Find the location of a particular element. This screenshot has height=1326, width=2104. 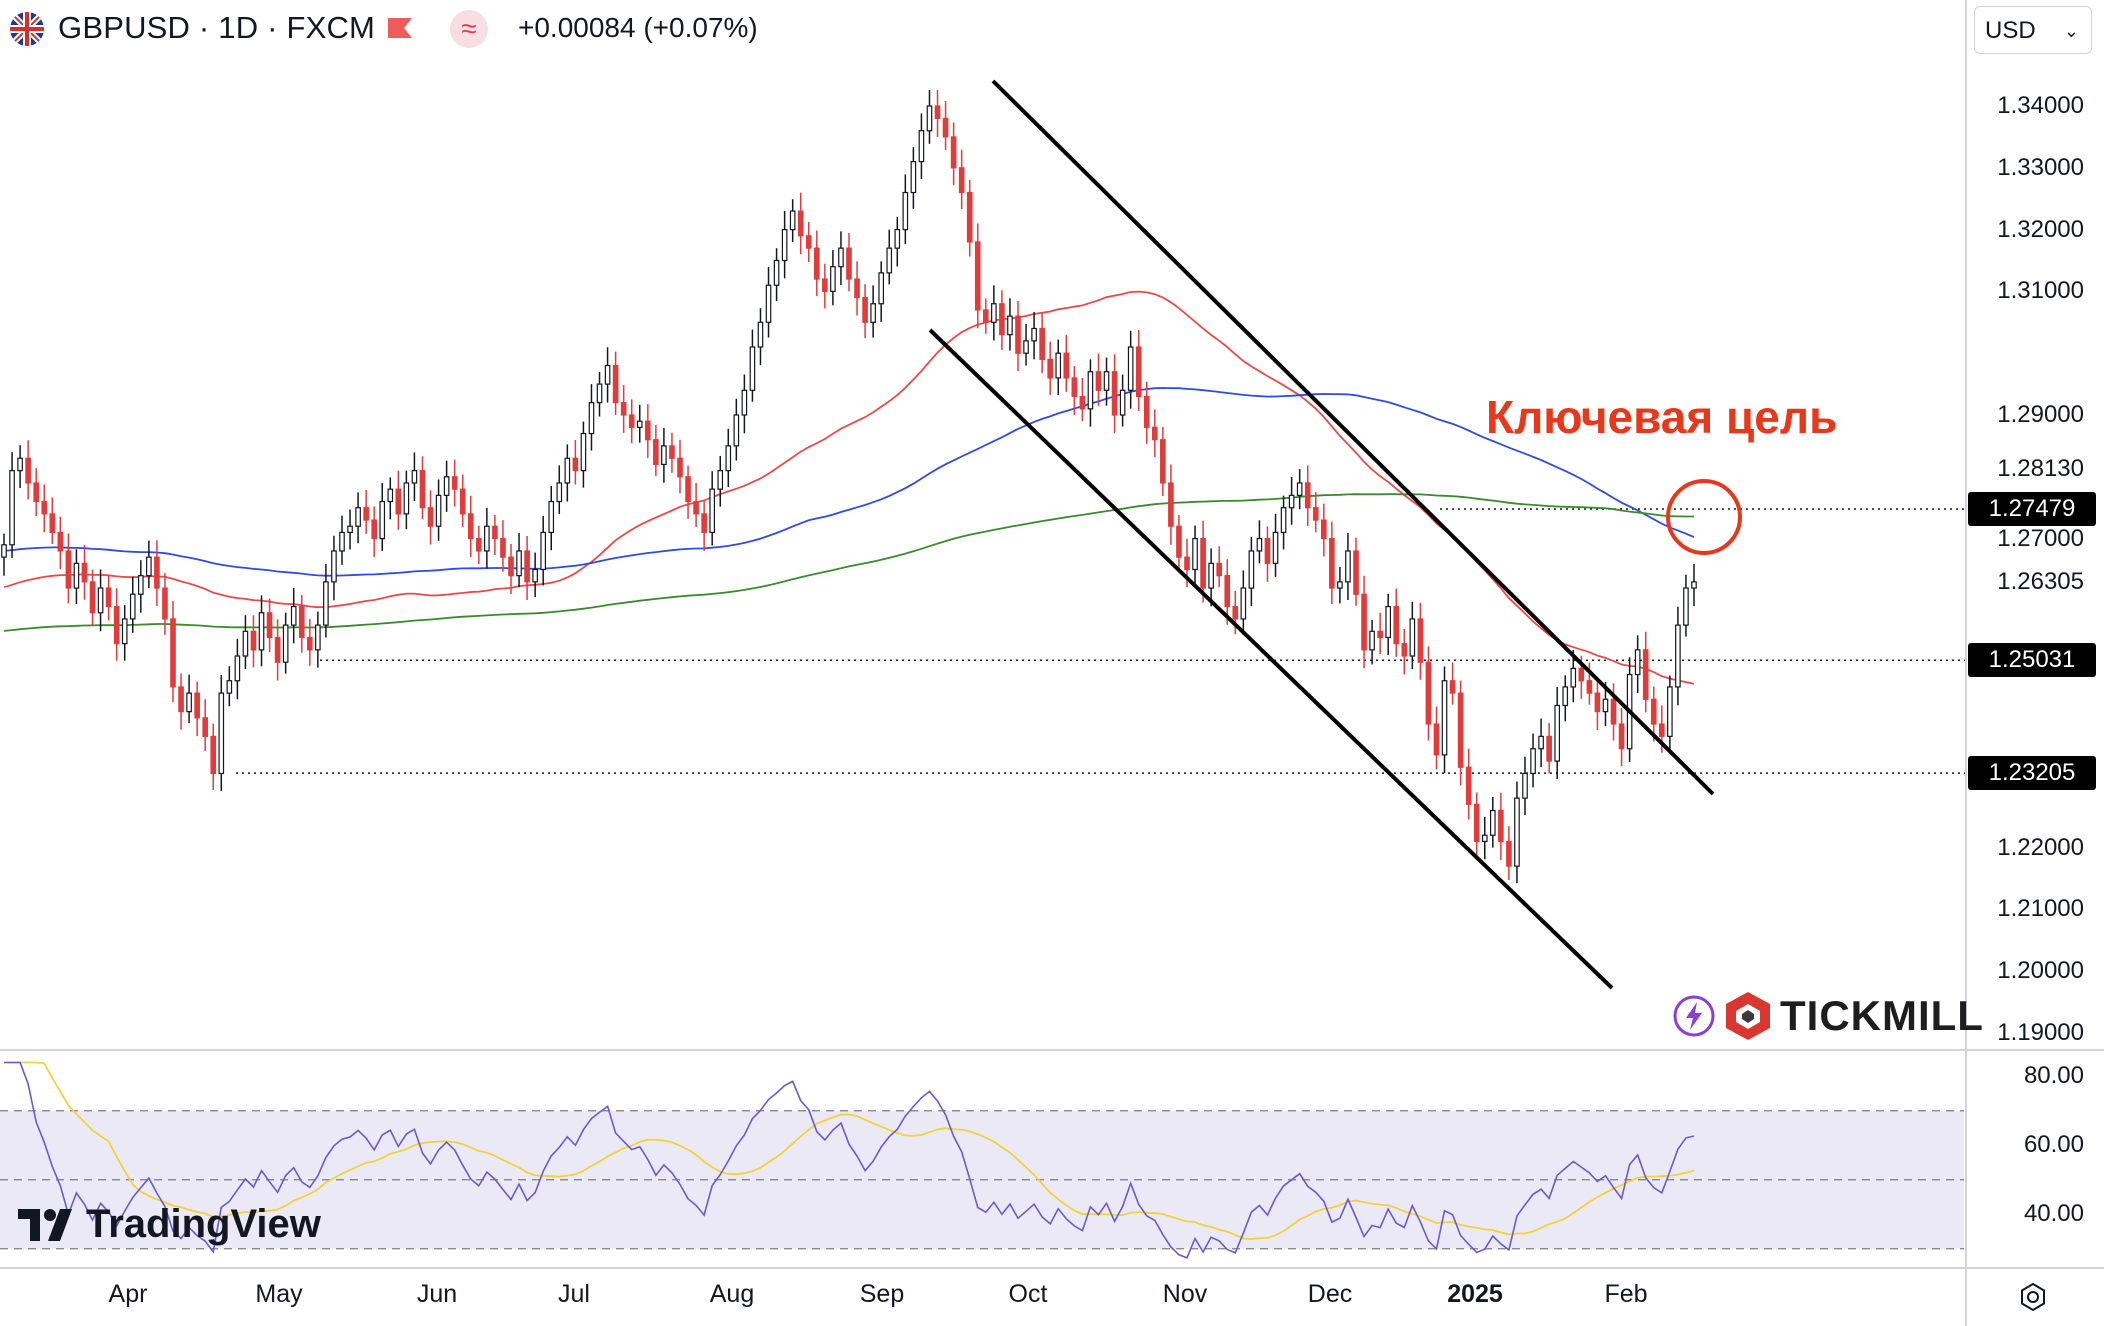

time-axis-label: Jun is located at coordinates (437, 1294).